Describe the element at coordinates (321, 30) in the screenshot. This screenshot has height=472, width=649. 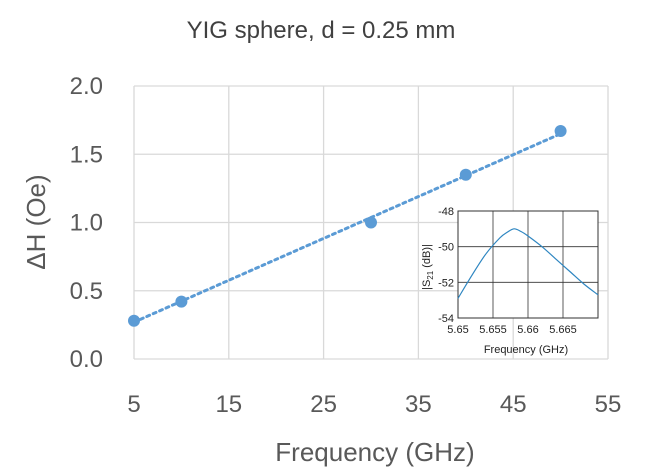
I see `chart-title: YIG sphere, d = 0.25 mm` at that location.